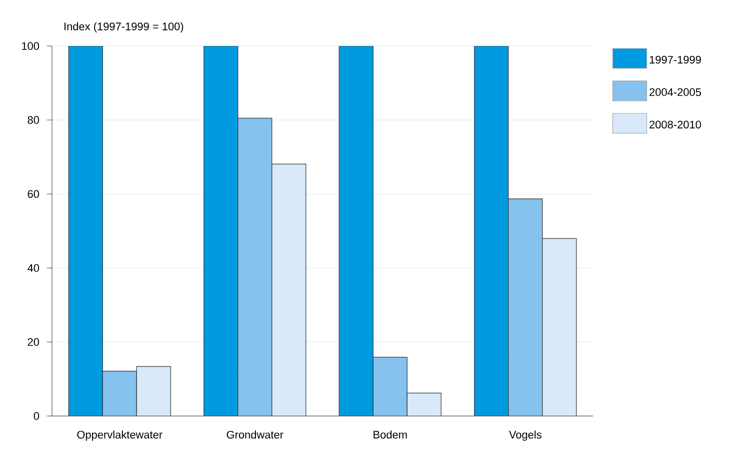  Describe the element at coordinates (34, 268) in the screenshot. I see `y-tick-label: 40` at that location.